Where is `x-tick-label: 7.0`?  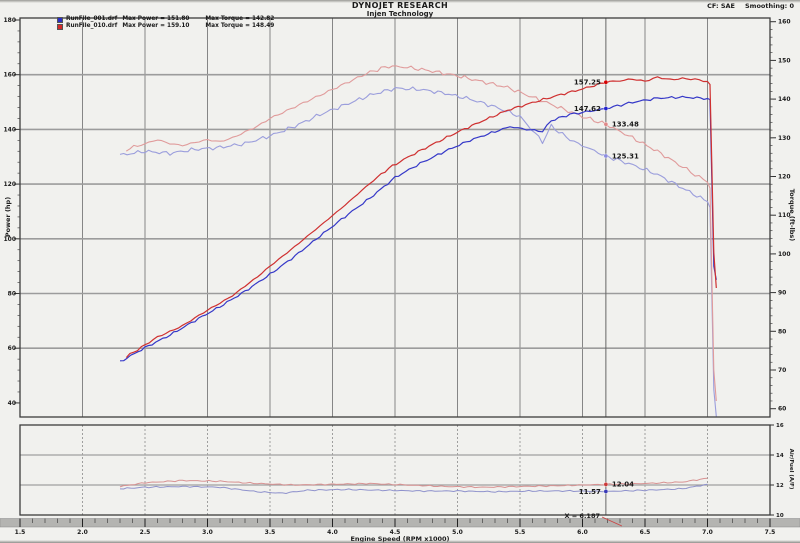 x-tick-label: 7.0 is located at coordinates (707, 532).